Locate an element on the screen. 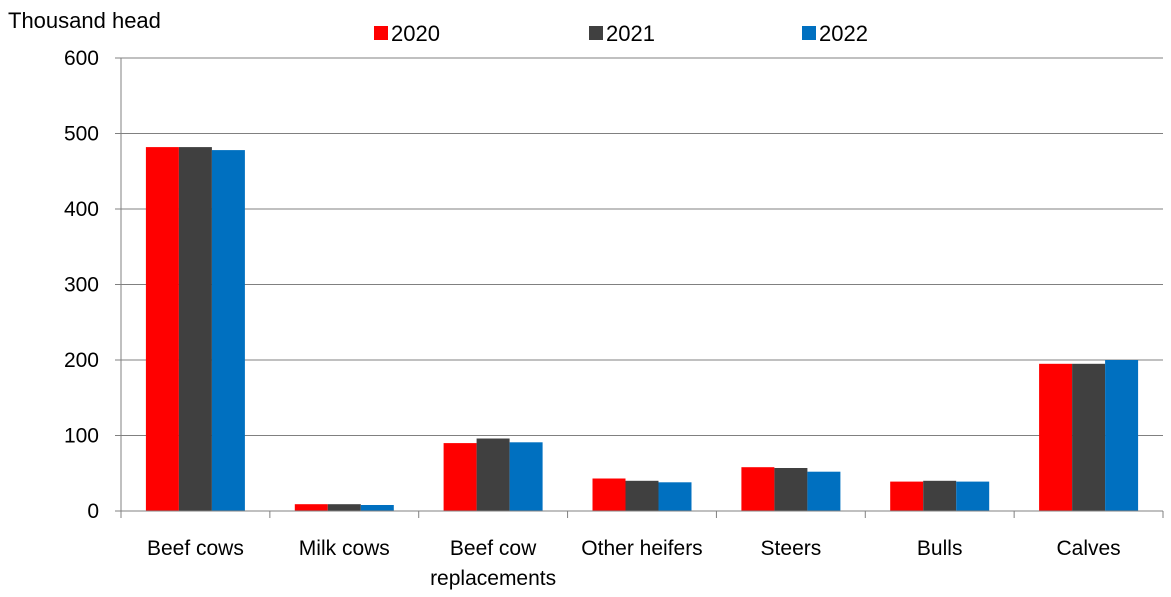 This screenshot has width=1171, height=597. y-tick-label: 500 is located at coordinates (81, 134).